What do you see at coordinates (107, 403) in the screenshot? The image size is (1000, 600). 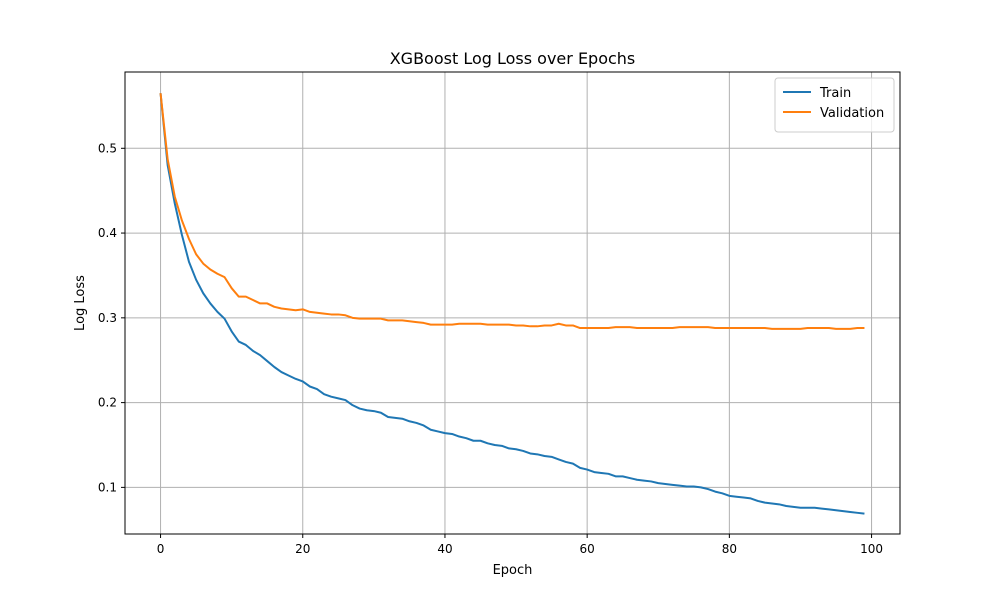 I see `y-tick-label: 0.2` at bounding box center [107, 403].